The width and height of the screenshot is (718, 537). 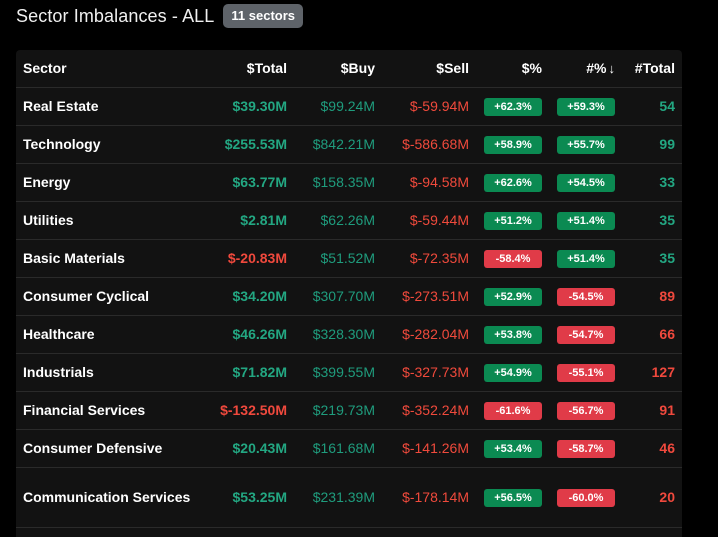 I want to click on dollar-pct-cell: +62.3%, so click(x=512, y=106).